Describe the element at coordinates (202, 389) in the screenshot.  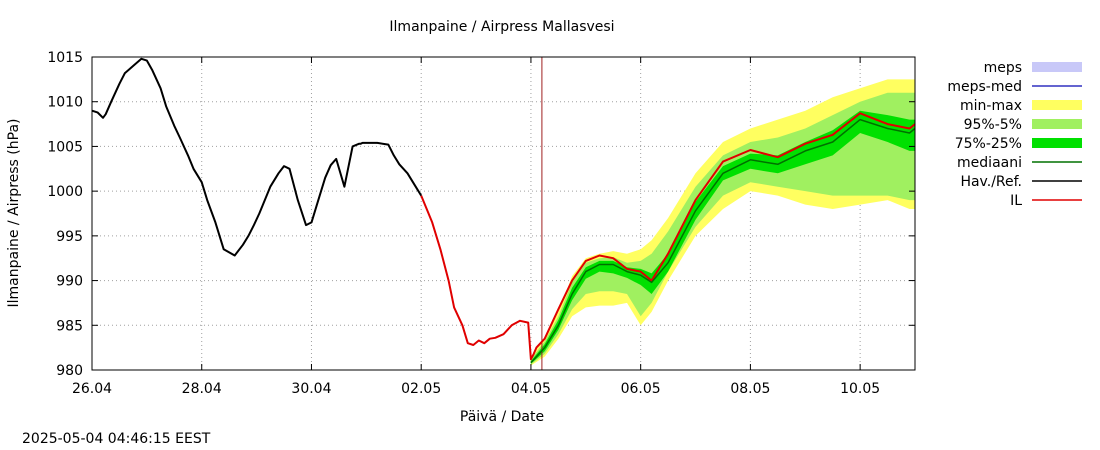
I see `x-tick-label: 28.04` at that location.